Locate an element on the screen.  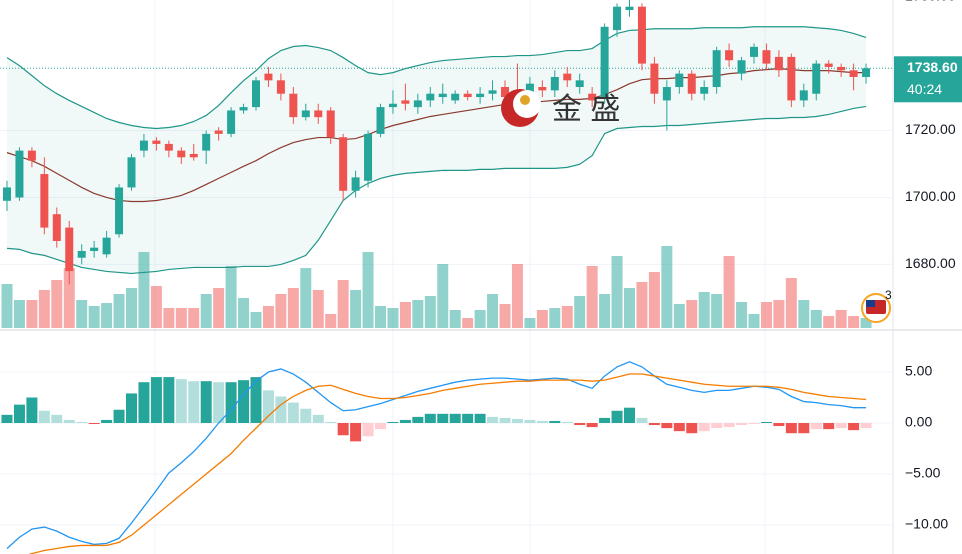
logo-dot is located at coordinates (525, 100).